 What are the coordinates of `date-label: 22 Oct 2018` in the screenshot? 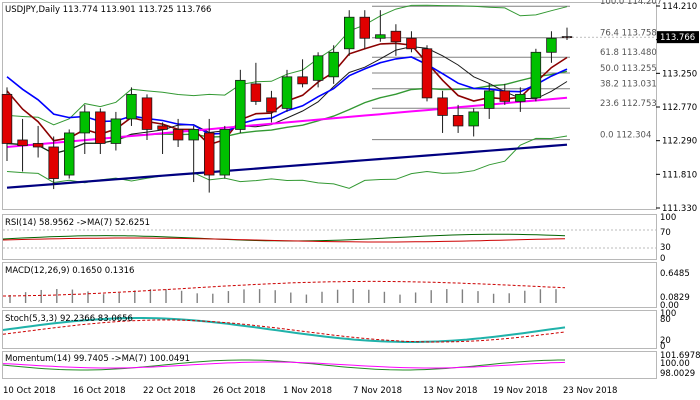 It's located at (169, 391).